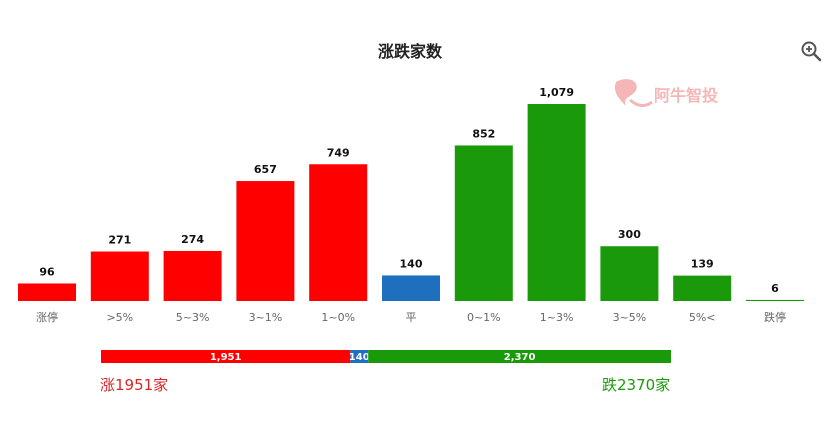 Image resolution: width=840 pixels, height=423 pixels. What do you see at coordinates (119, 240) in the screenshot?
I see `bar-value-label: 271` at bounding box center [119, 240].